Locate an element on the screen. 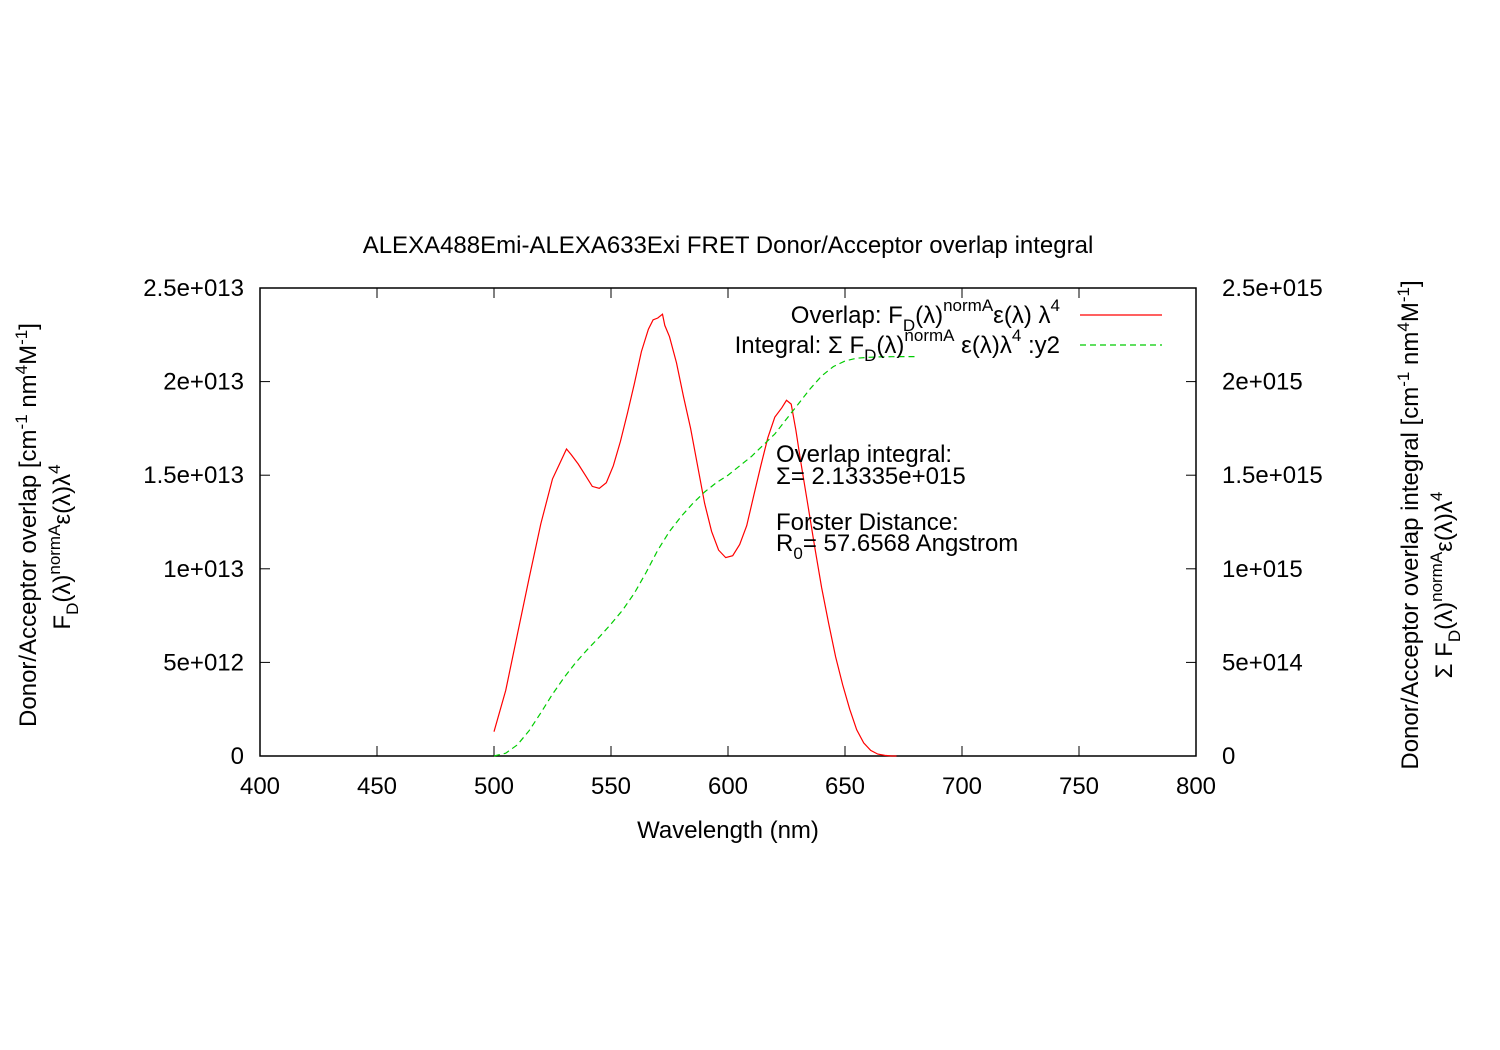 Image resolution: width=1500 pixels, height=1050 pixels. x-tick-label: 700 is located at coordinates (962, 786).